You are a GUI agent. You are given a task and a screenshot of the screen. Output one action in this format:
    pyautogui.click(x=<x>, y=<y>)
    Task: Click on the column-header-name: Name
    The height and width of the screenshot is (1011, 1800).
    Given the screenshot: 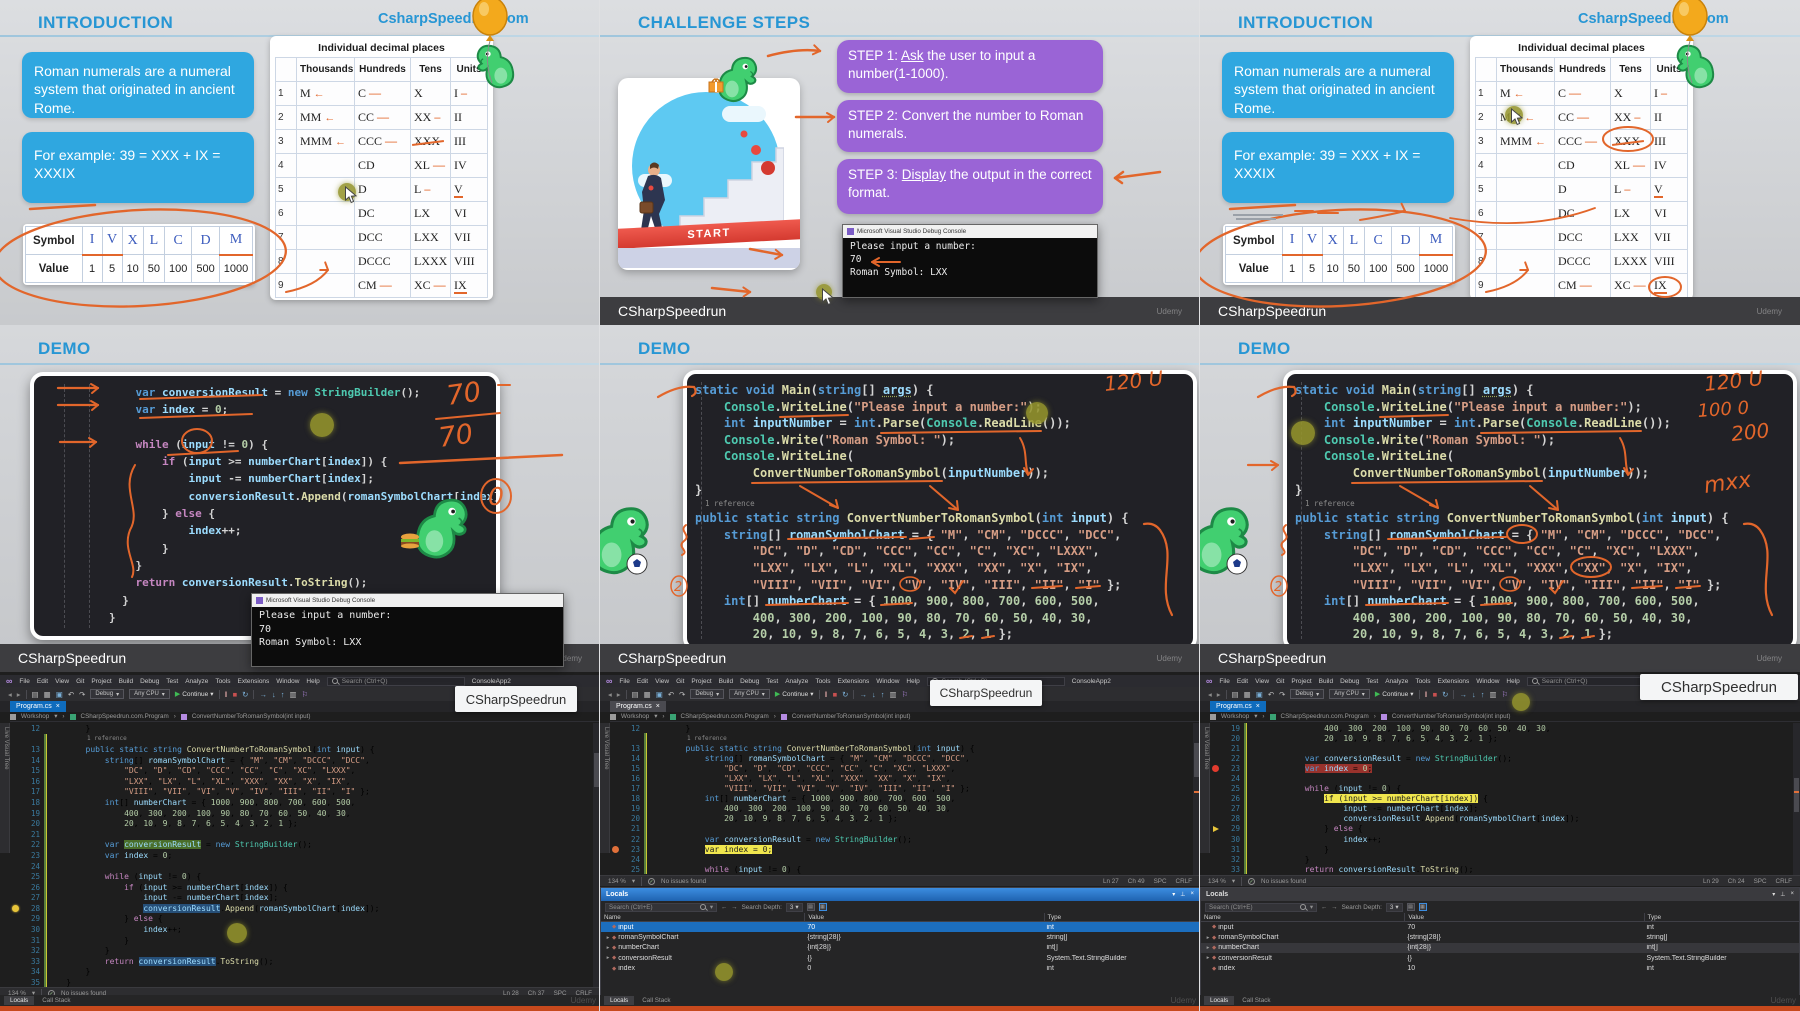 What is the action you would take?
    pyautogui.click(x=1212, y=917)
    